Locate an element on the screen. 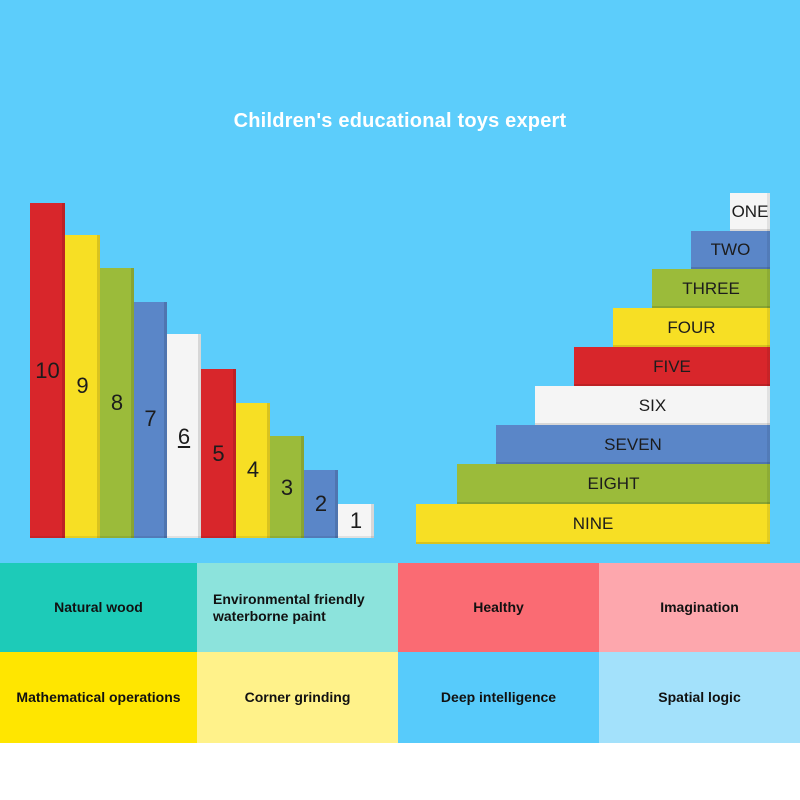  word-rod-label: FIVE is located at coordinates (672, 366).